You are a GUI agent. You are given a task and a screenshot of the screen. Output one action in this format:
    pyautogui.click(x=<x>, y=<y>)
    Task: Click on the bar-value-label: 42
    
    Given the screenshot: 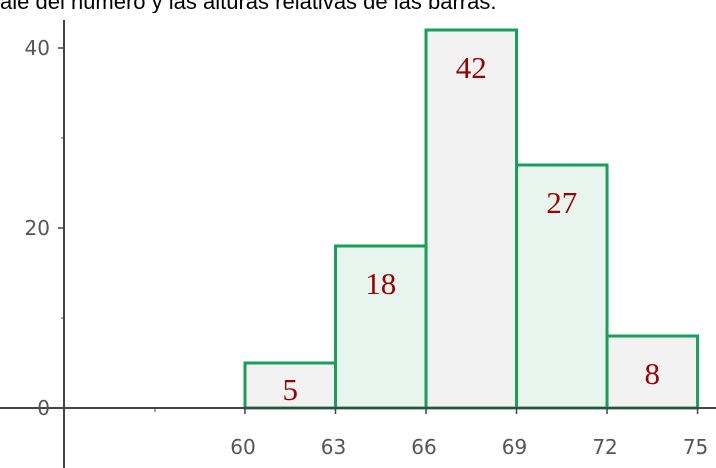 What is the action you would take?
    pyautogui.click(x=471, y=67)
    